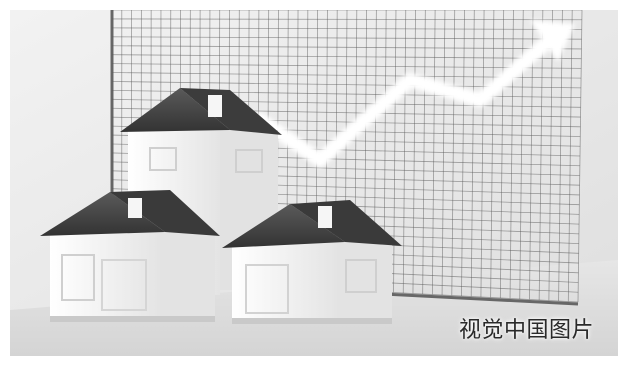 This screenshot has width=628, height=366. What do you see at coordinates (312, 262) in the screenshot?
I see `house-front-right` at bounding box center [312, 262].